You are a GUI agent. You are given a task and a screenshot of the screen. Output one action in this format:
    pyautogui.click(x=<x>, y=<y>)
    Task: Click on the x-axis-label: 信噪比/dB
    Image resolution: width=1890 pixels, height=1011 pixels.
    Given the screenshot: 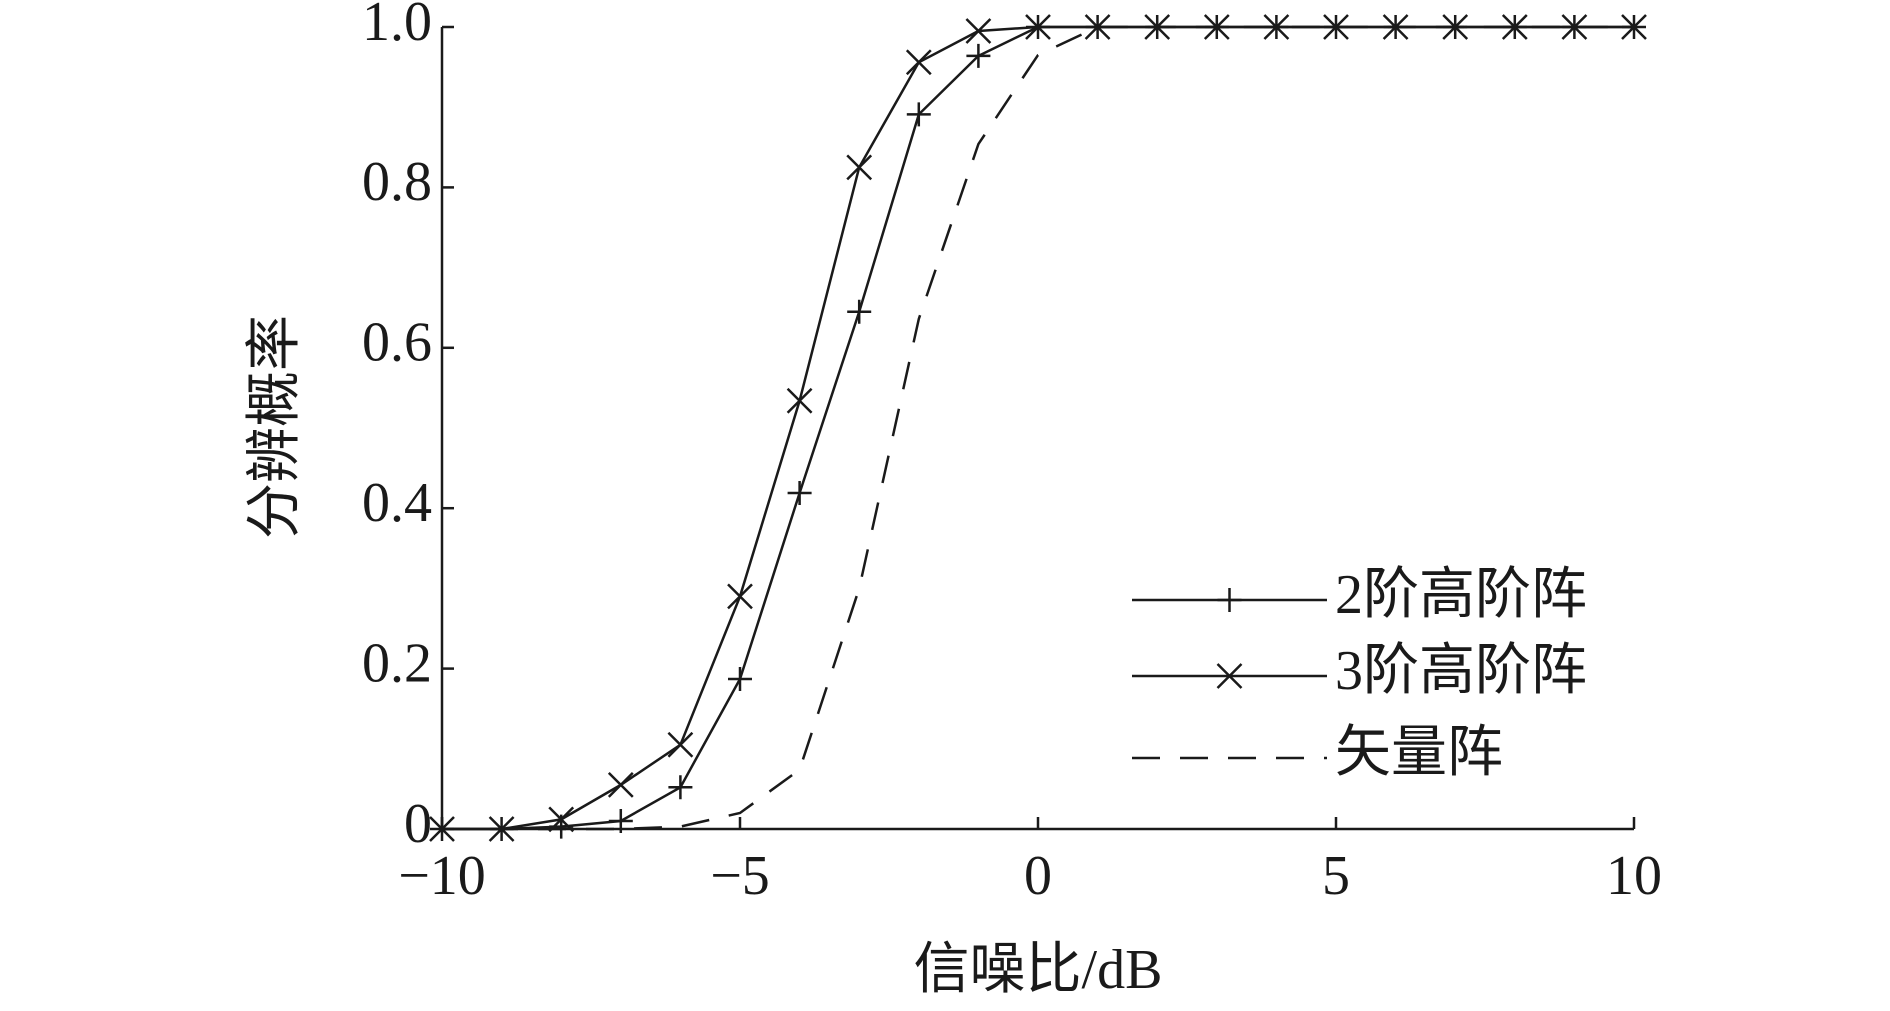 What is the action you would take?
    pyautogui.click(x=1038, y=970)
    